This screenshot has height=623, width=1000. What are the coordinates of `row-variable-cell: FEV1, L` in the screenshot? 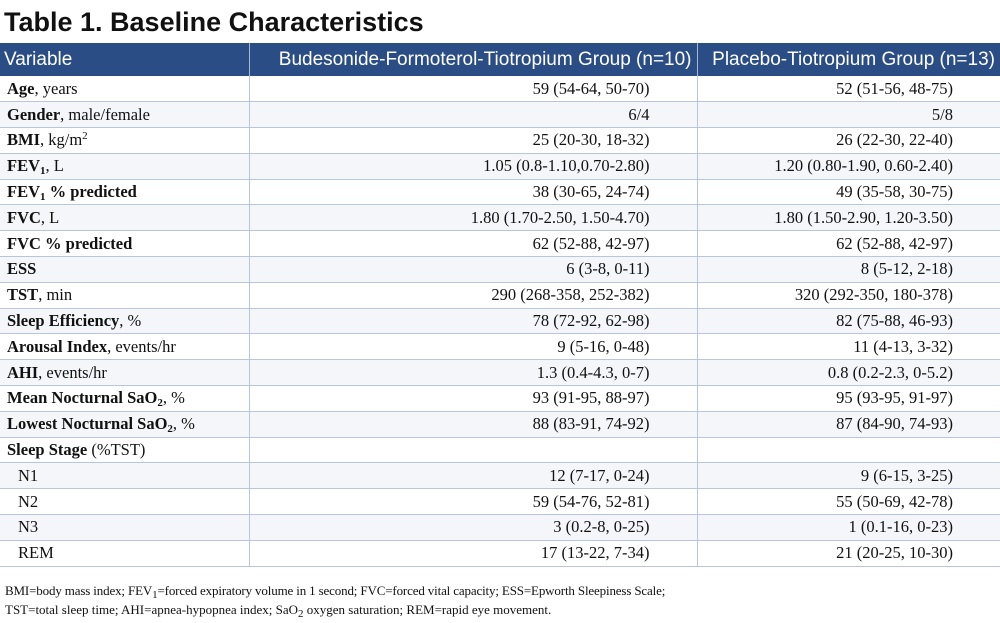 It's located at (125, 166).